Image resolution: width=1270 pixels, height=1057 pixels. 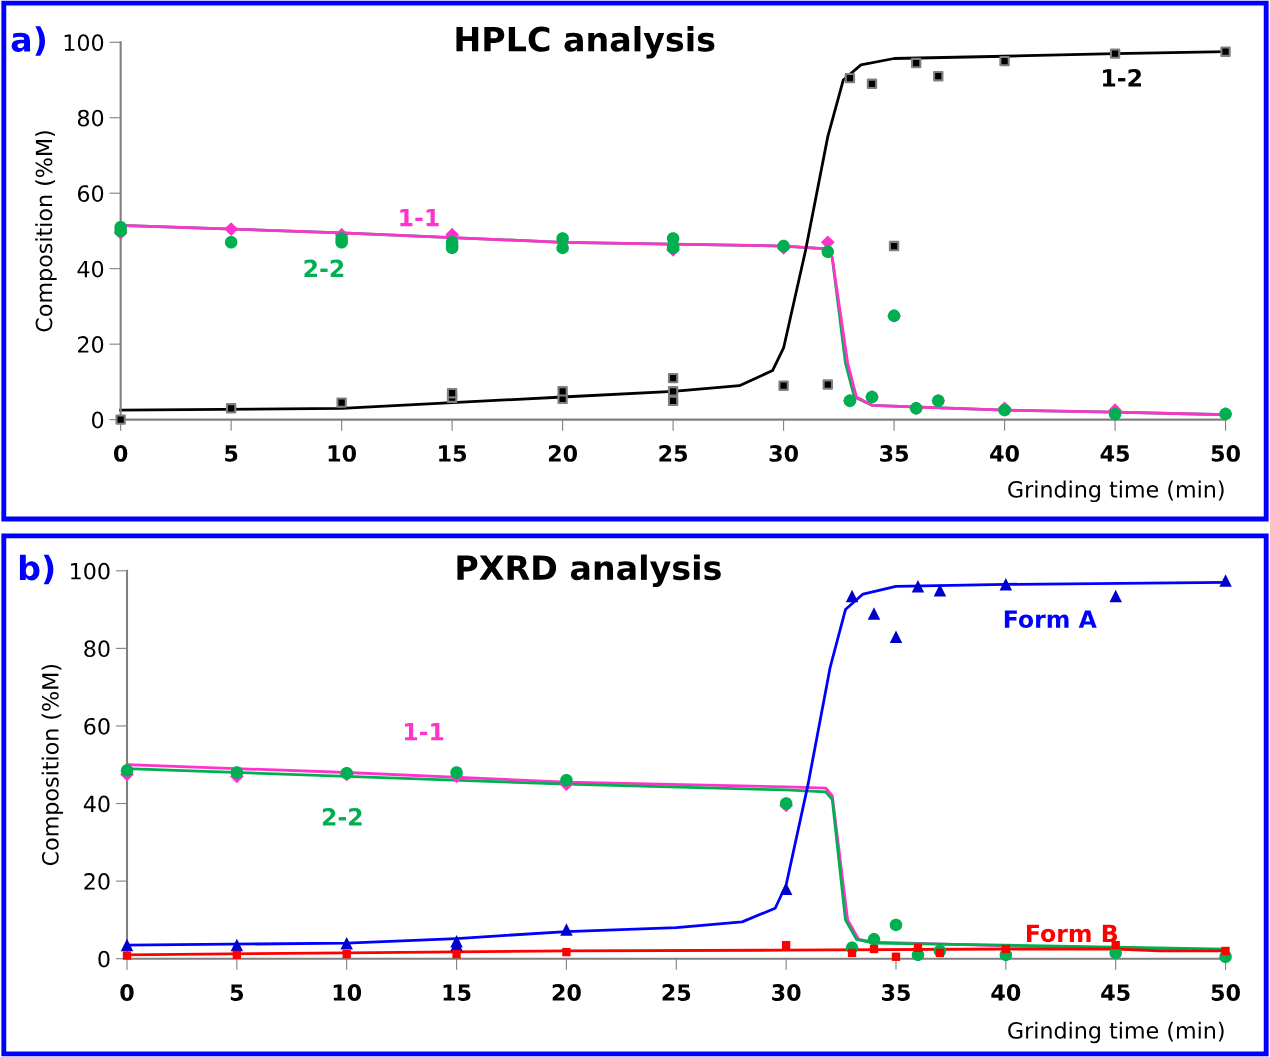 I want to click on series-label: Form A, so click(x=1050, y=619).